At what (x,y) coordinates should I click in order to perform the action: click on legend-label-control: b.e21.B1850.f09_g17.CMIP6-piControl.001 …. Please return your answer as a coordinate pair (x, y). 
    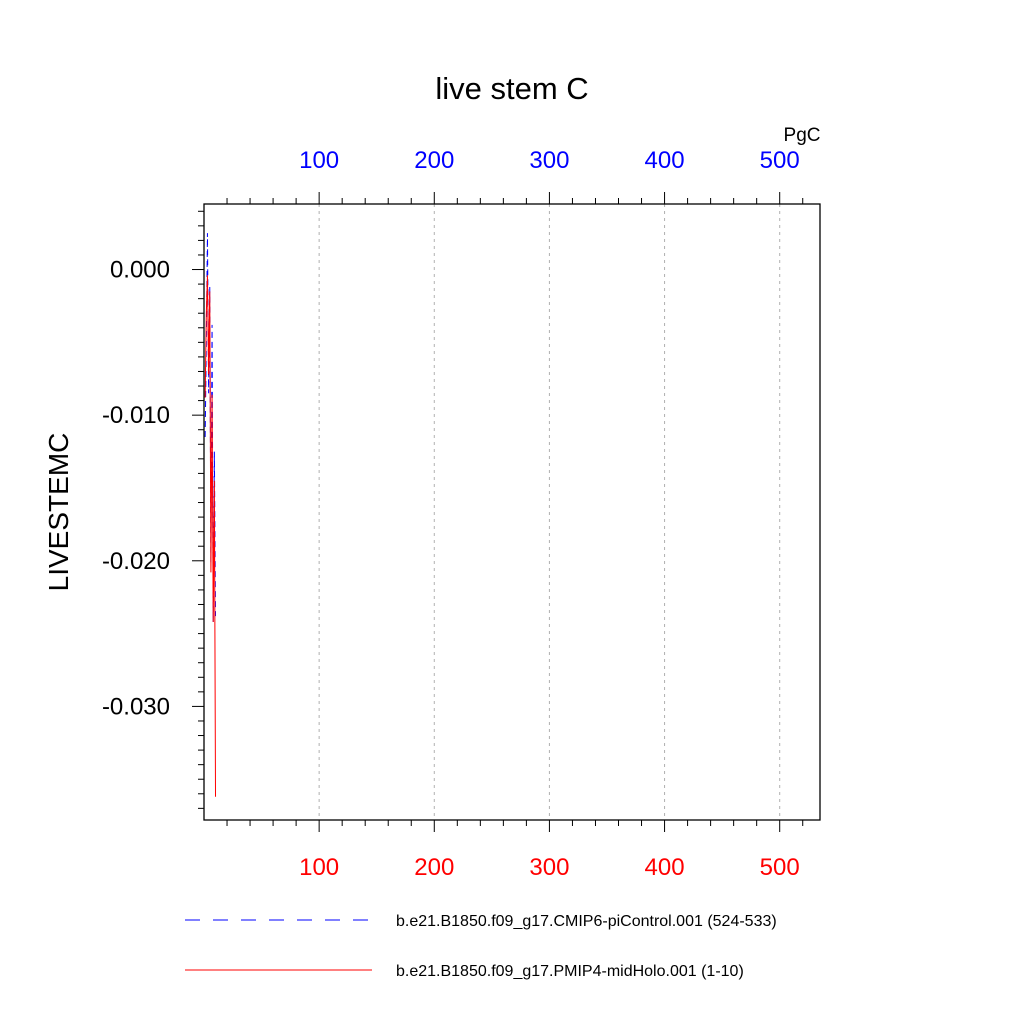
    Looking at the image, I should click on (586, 921).